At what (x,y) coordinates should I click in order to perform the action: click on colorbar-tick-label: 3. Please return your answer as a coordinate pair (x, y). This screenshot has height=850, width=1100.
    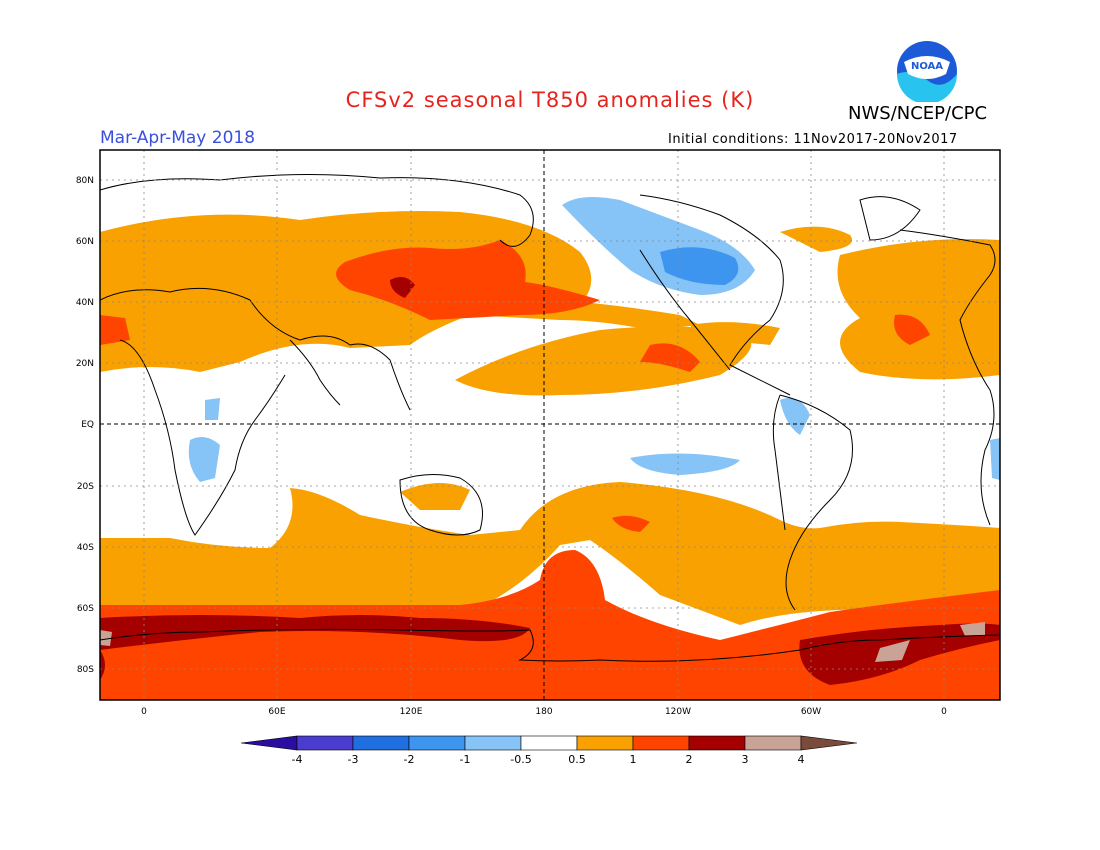
    Looking at the image, I should click on (745, 759).